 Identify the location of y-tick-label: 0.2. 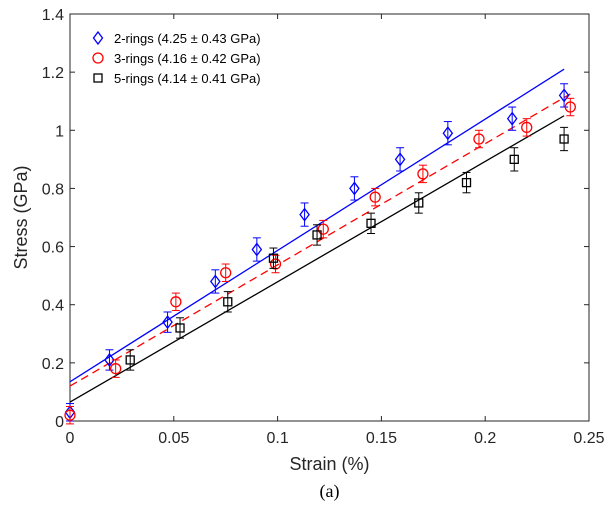
(53, 364).